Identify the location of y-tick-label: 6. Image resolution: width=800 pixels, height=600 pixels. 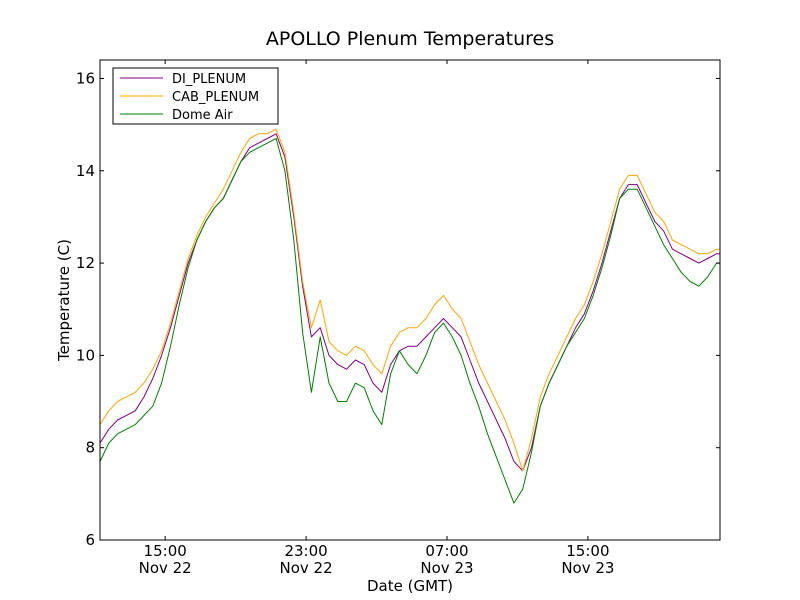
(90, 540).